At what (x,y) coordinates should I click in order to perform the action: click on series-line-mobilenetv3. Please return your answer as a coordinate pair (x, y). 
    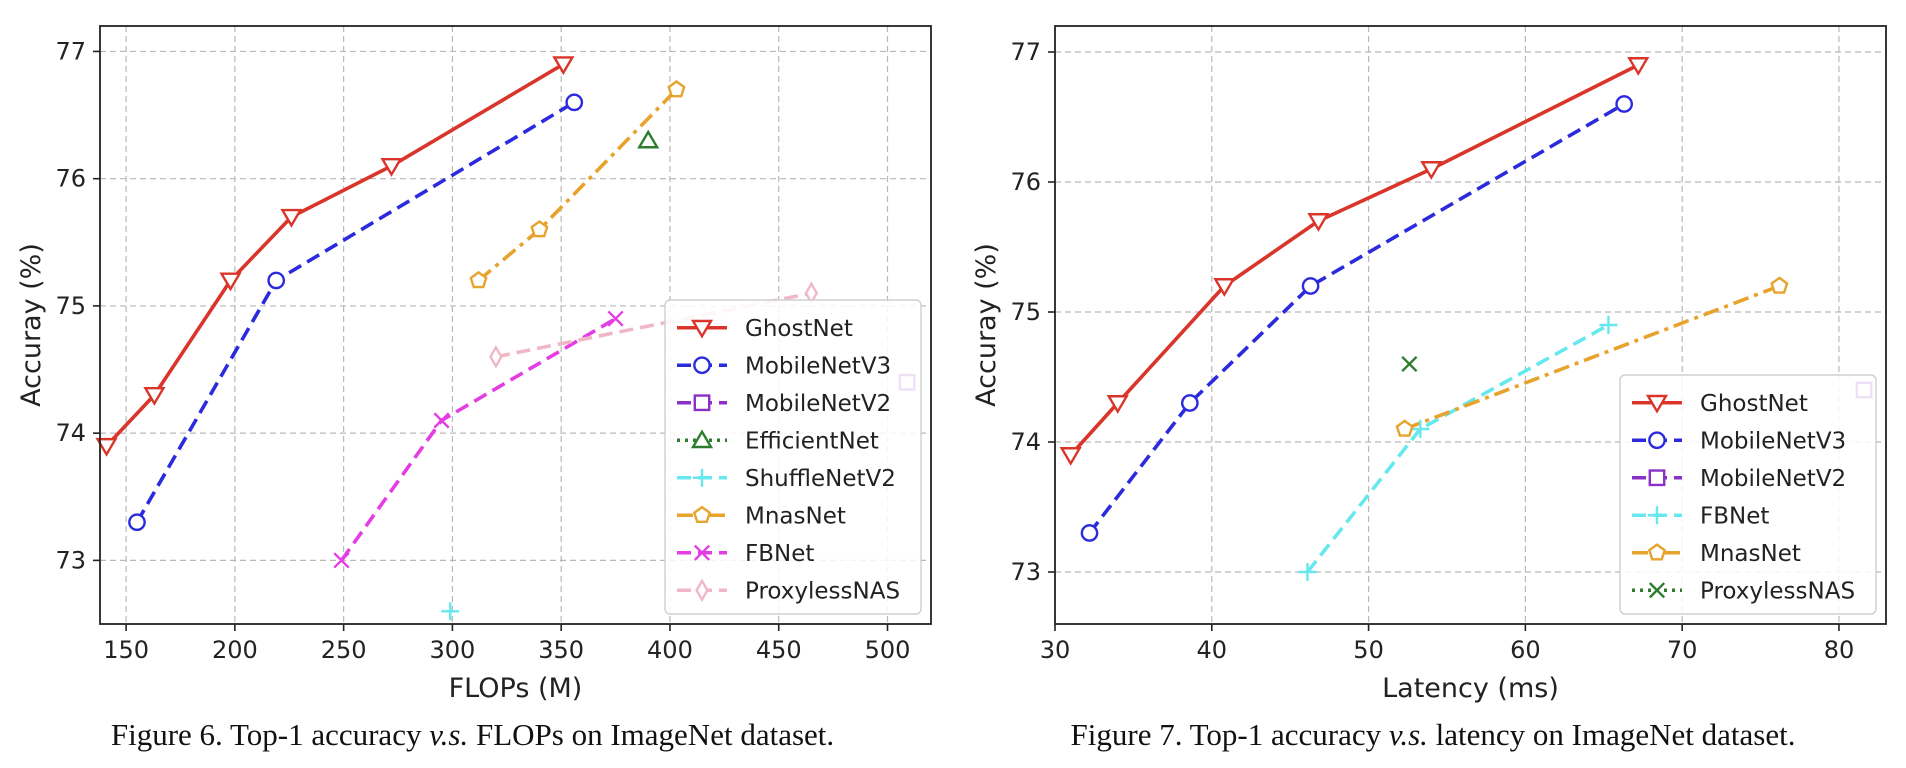
    Looking at the image, I should click on (355, 312).